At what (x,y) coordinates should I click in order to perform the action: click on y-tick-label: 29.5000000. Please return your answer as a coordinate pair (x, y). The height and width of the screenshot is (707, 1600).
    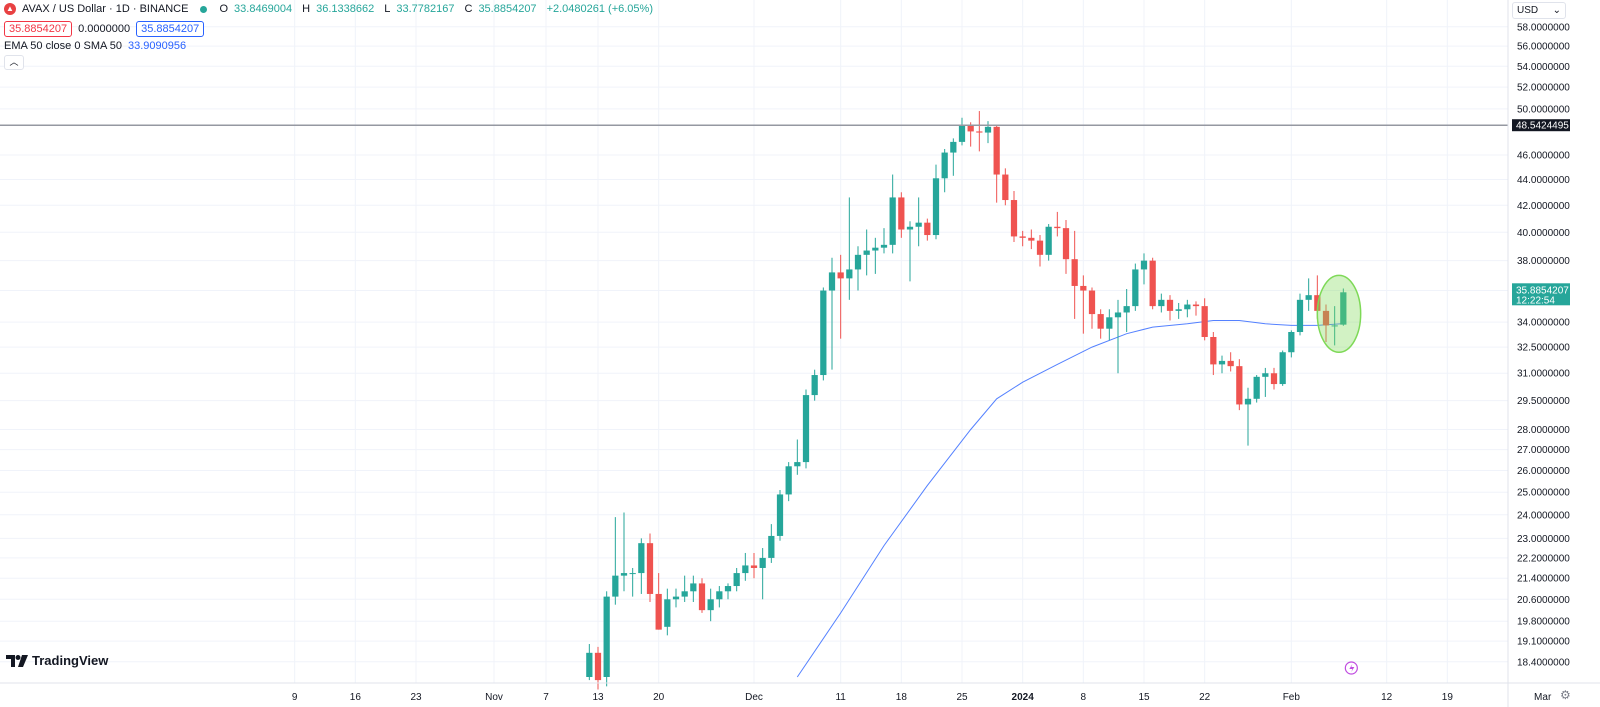
    Looking at the image, I should click on (1543, 401).